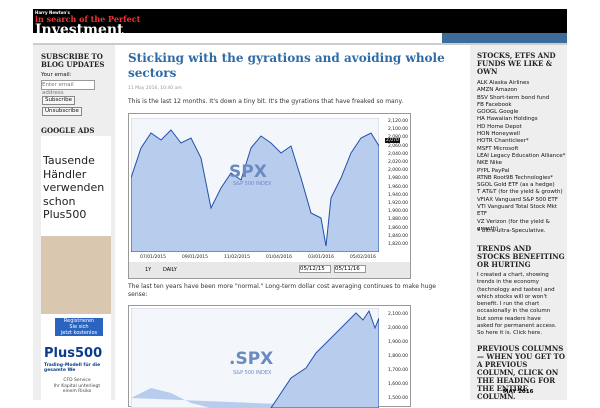 Image resolution: width=600 pixels, height=408 pixels. Describe the element at coordinates (397, 384) in the screenshot. I see `y-tick-label: 1,600.00` at that location.